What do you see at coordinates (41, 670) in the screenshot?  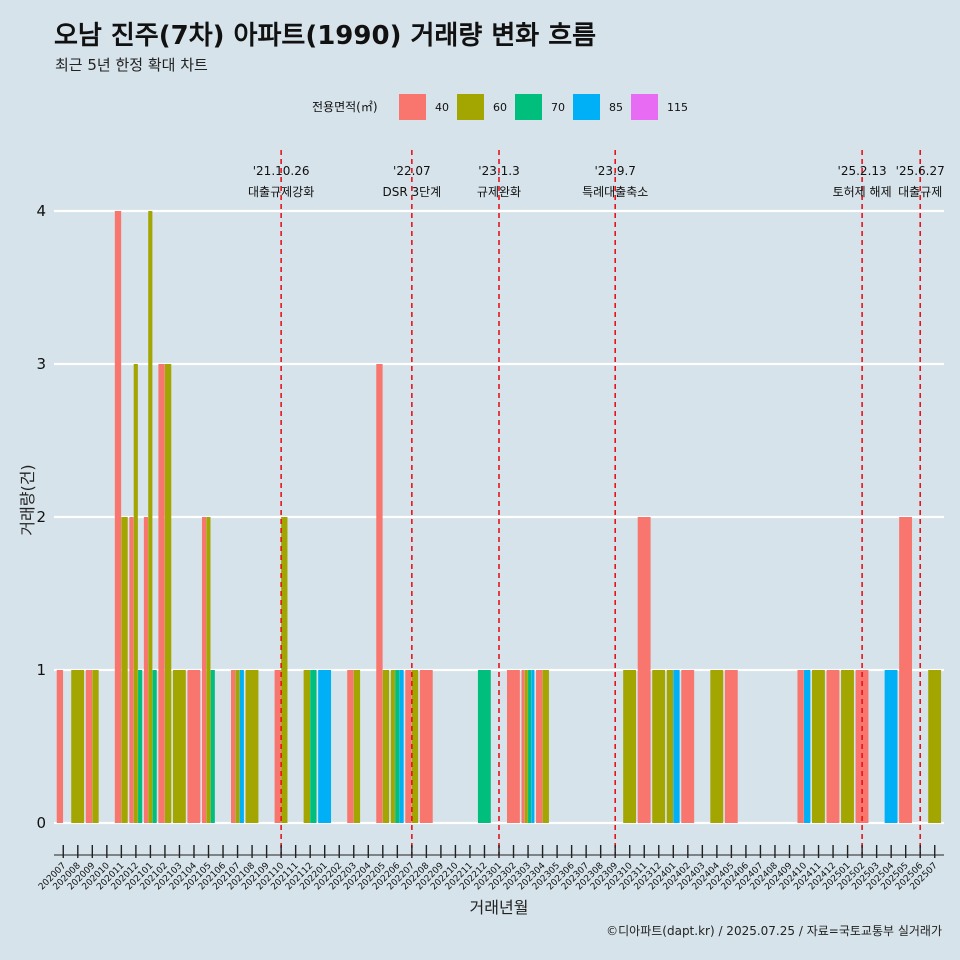 I see `y-tick-label: 1` at bounding box center [41, 670].